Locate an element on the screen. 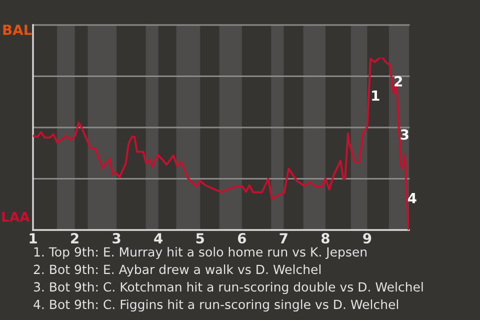 Image resolution: width=480 pixels, height=320 pixels. x-tick-label: 5 is located at coordinates (200, 238).